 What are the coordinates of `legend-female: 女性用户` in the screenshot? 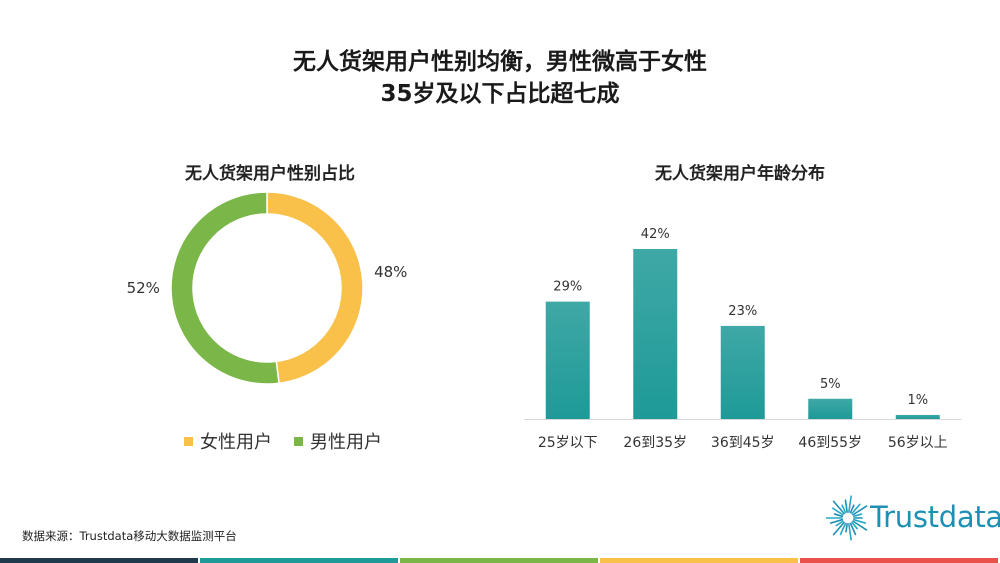 It's located at (228, 441).